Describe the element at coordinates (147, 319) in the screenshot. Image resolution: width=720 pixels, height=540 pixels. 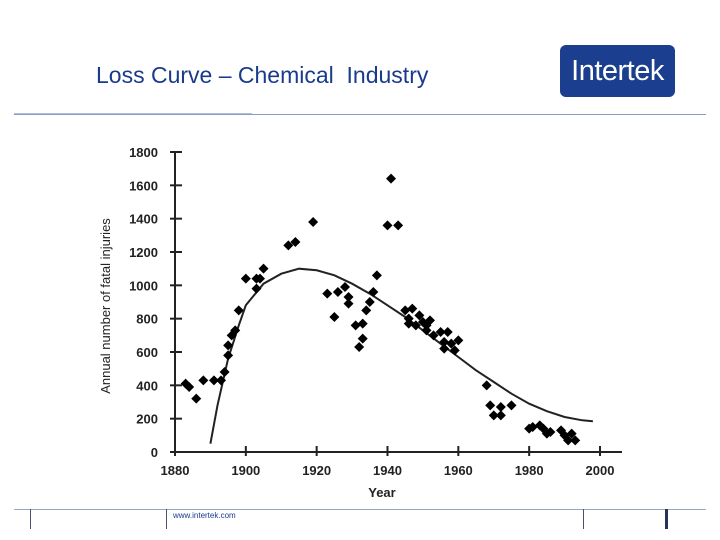
I see `y-tick-label: 800` at that location.